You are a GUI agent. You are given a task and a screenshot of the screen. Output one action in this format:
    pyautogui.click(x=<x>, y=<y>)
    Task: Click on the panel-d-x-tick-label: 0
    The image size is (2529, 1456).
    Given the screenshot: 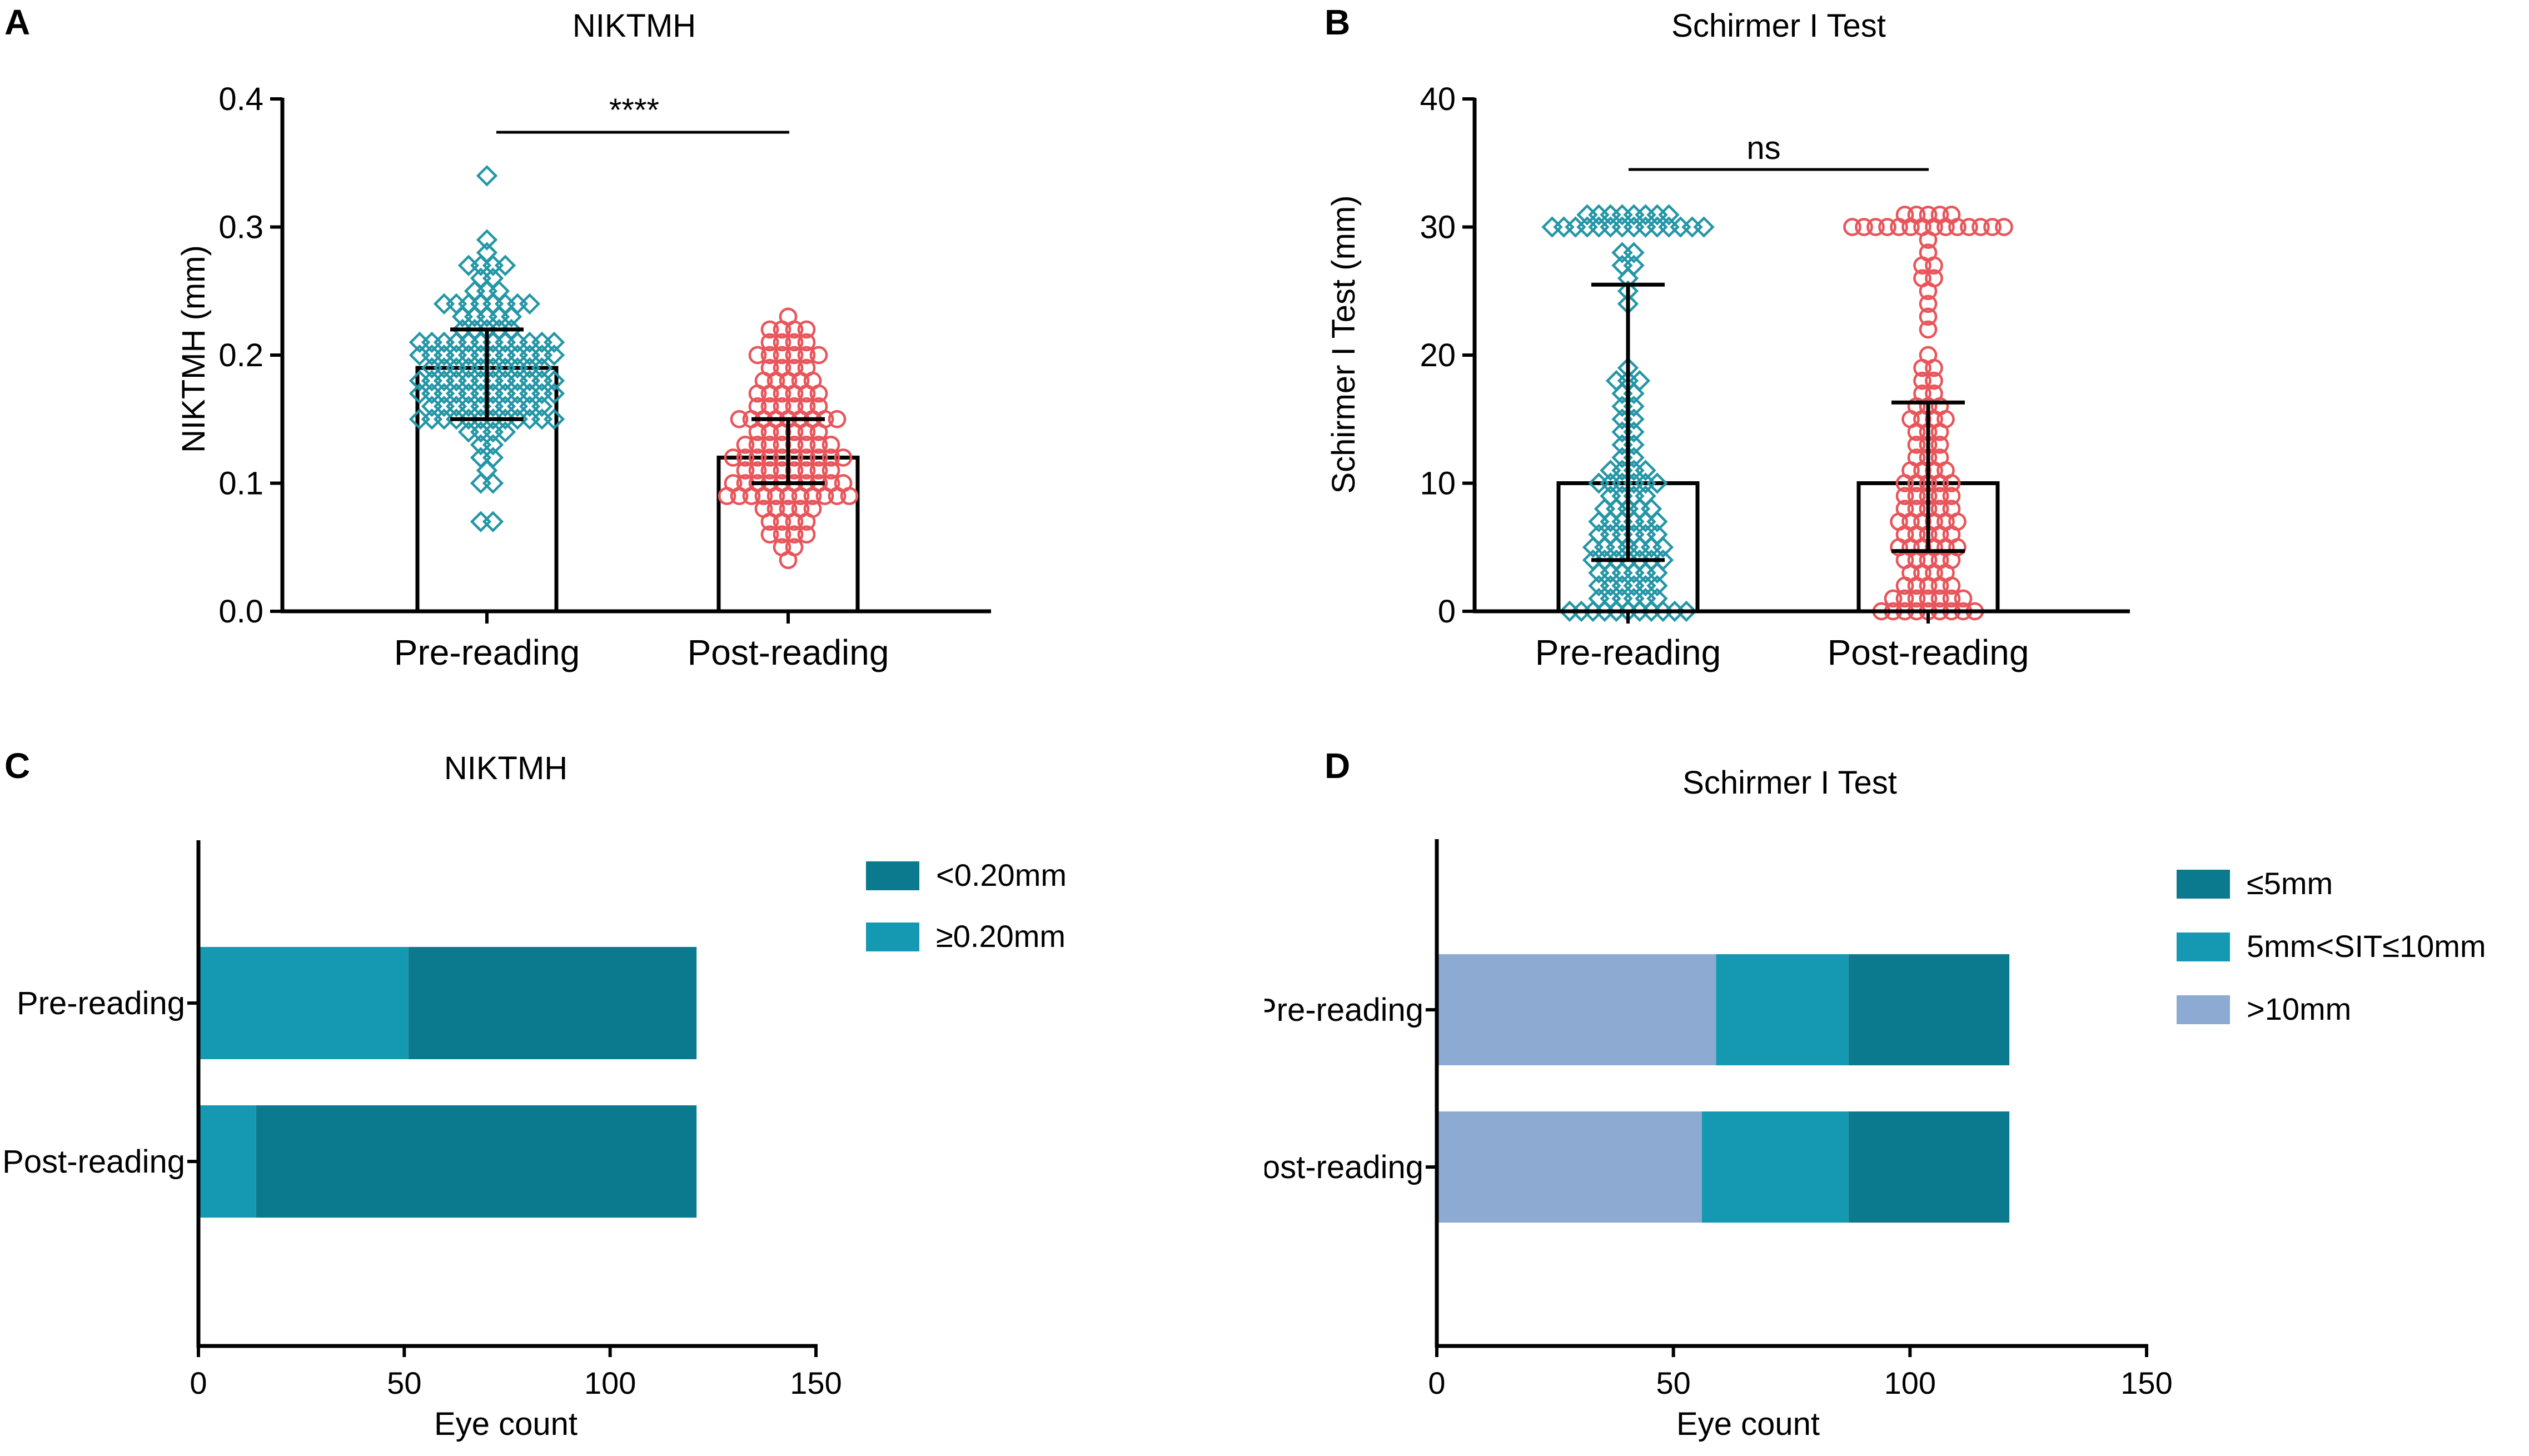 What is the action you would take?
    pyautogui.click(x=1437, y=1382)
    